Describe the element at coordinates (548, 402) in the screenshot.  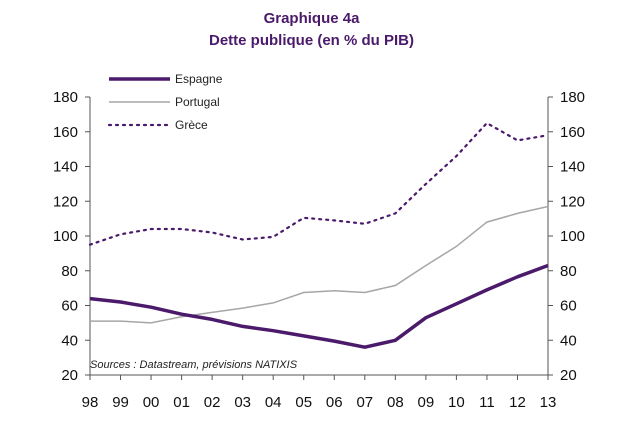
I see `x-tick-label: 13` at that location.